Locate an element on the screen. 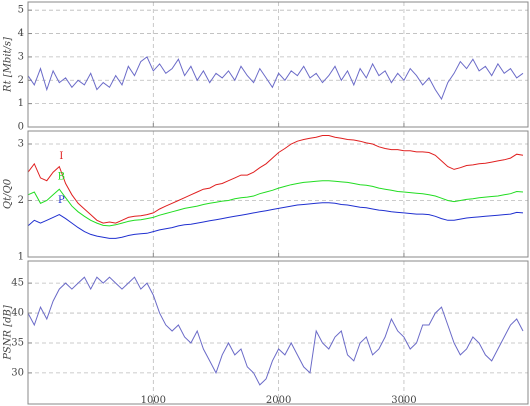 The image size is (530, 406). series-label: P is located at coordinates (61, 200).